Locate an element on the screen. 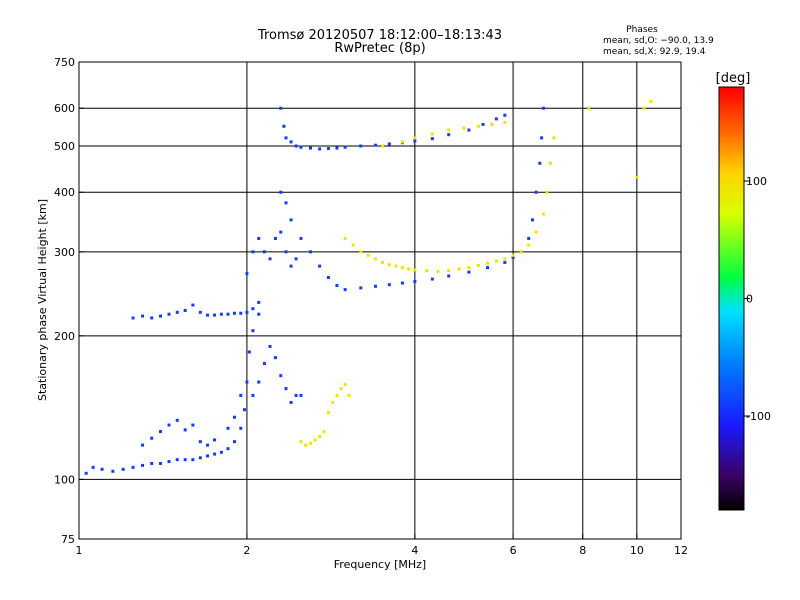 This screenshot has width=800, height=600. x-tick-label: 1 is located at coordinates (79, 550).